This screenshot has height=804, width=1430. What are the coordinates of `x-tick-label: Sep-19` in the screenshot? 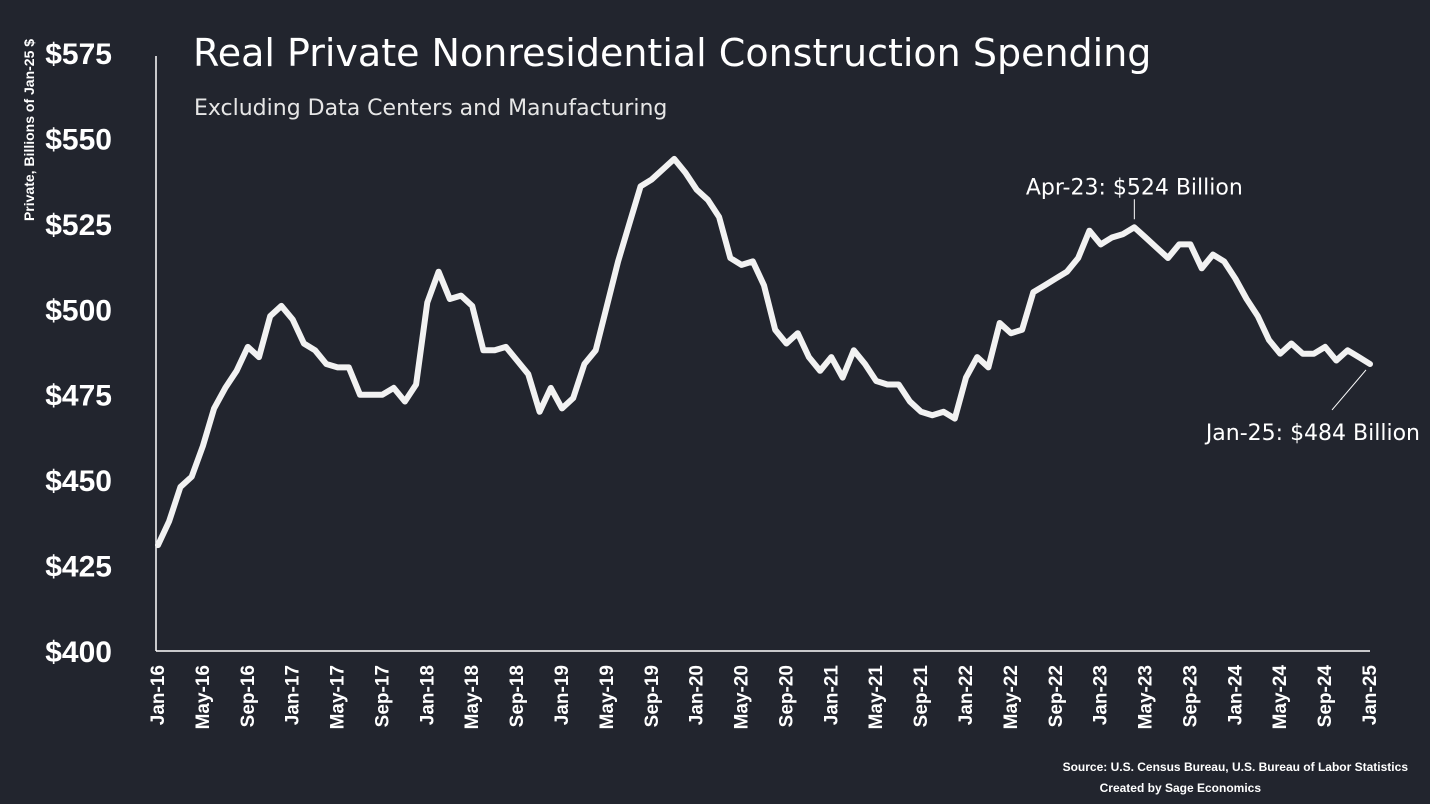 It's located at (652, 696).